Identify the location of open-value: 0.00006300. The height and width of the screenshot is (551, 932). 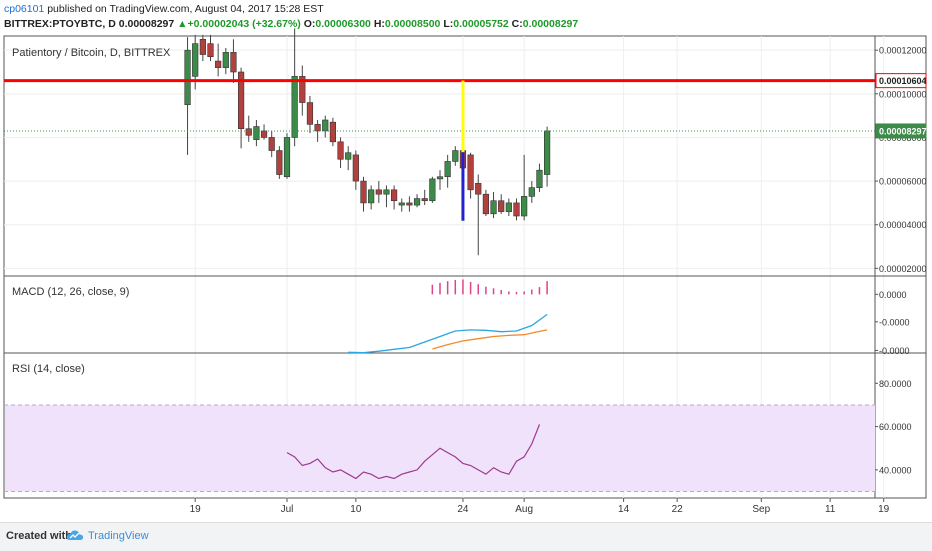
(343, 24).